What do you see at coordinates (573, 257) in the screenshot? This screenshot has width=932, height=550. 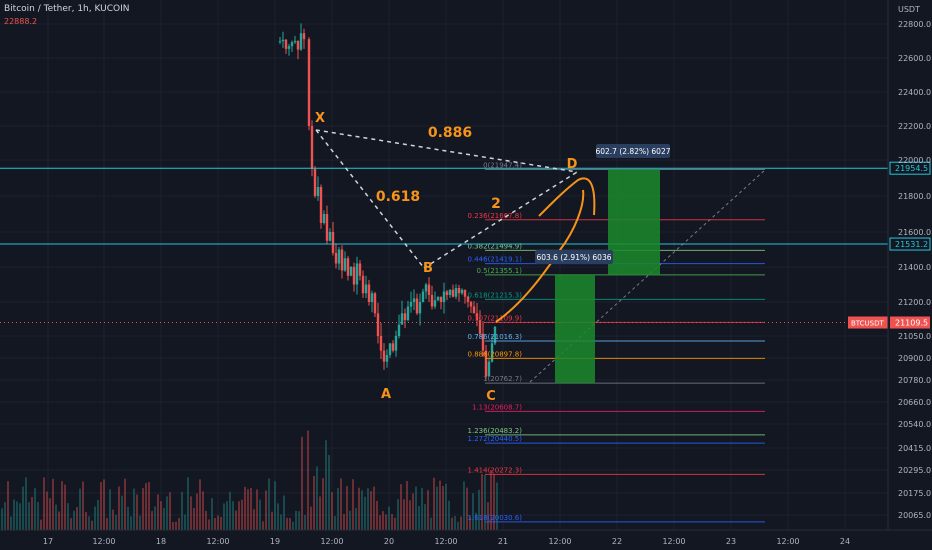 I see `long-1-label: 603.6 (2.91%) 6036` at bounding box center [573, 257].